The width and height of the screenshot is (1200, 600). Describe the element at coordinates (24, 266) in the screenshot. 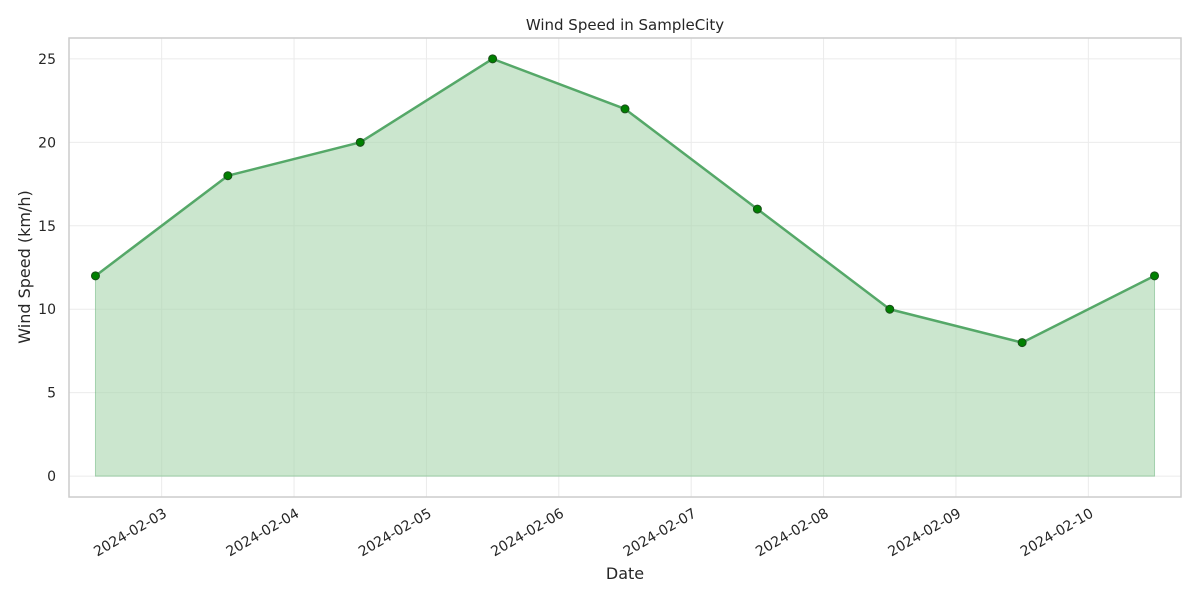

I see `y-axis-label: Wind Speed (km/h)` at that location.